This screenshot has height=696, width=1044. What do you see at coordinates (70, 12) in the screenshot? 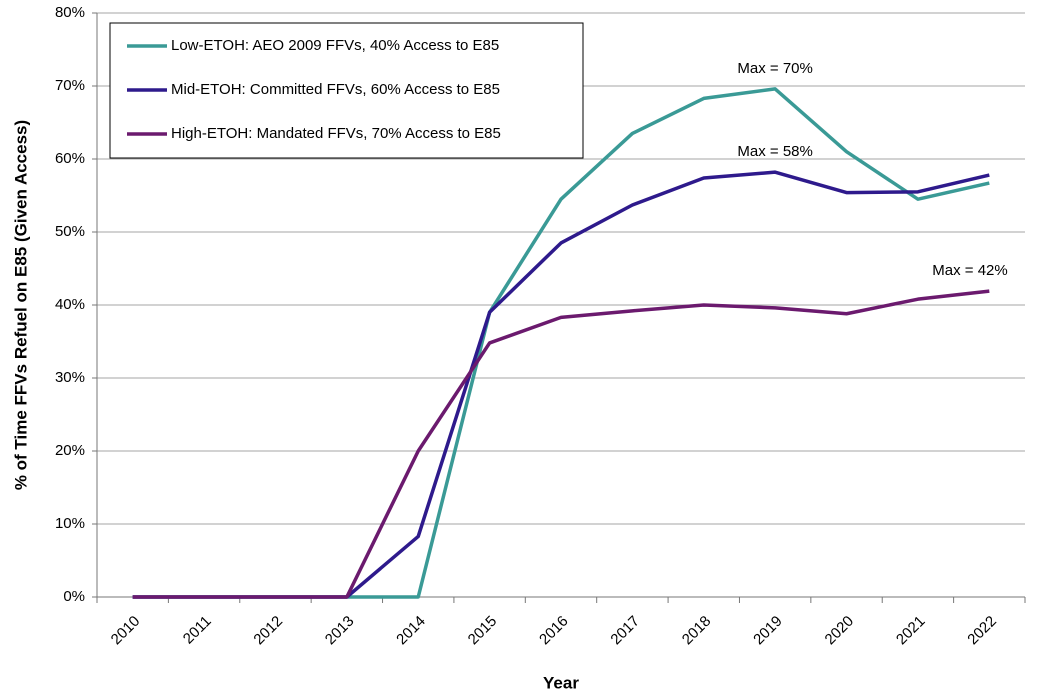
I see `y-tick-label: 80%` at bounding box center [70, 12].